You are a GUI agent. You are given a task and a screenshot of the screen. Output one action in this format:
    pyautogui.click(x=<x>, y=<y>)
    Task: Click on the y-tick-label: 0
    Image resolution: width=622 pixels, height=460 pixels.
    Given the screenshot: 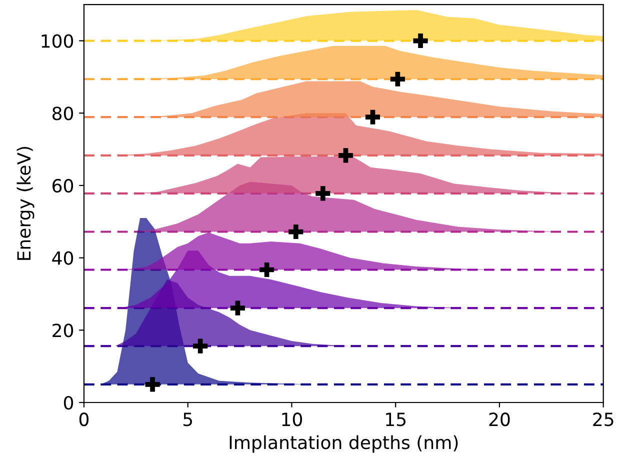 What is the action you would take?
    pyautogui.click(x=69, y=403)
    